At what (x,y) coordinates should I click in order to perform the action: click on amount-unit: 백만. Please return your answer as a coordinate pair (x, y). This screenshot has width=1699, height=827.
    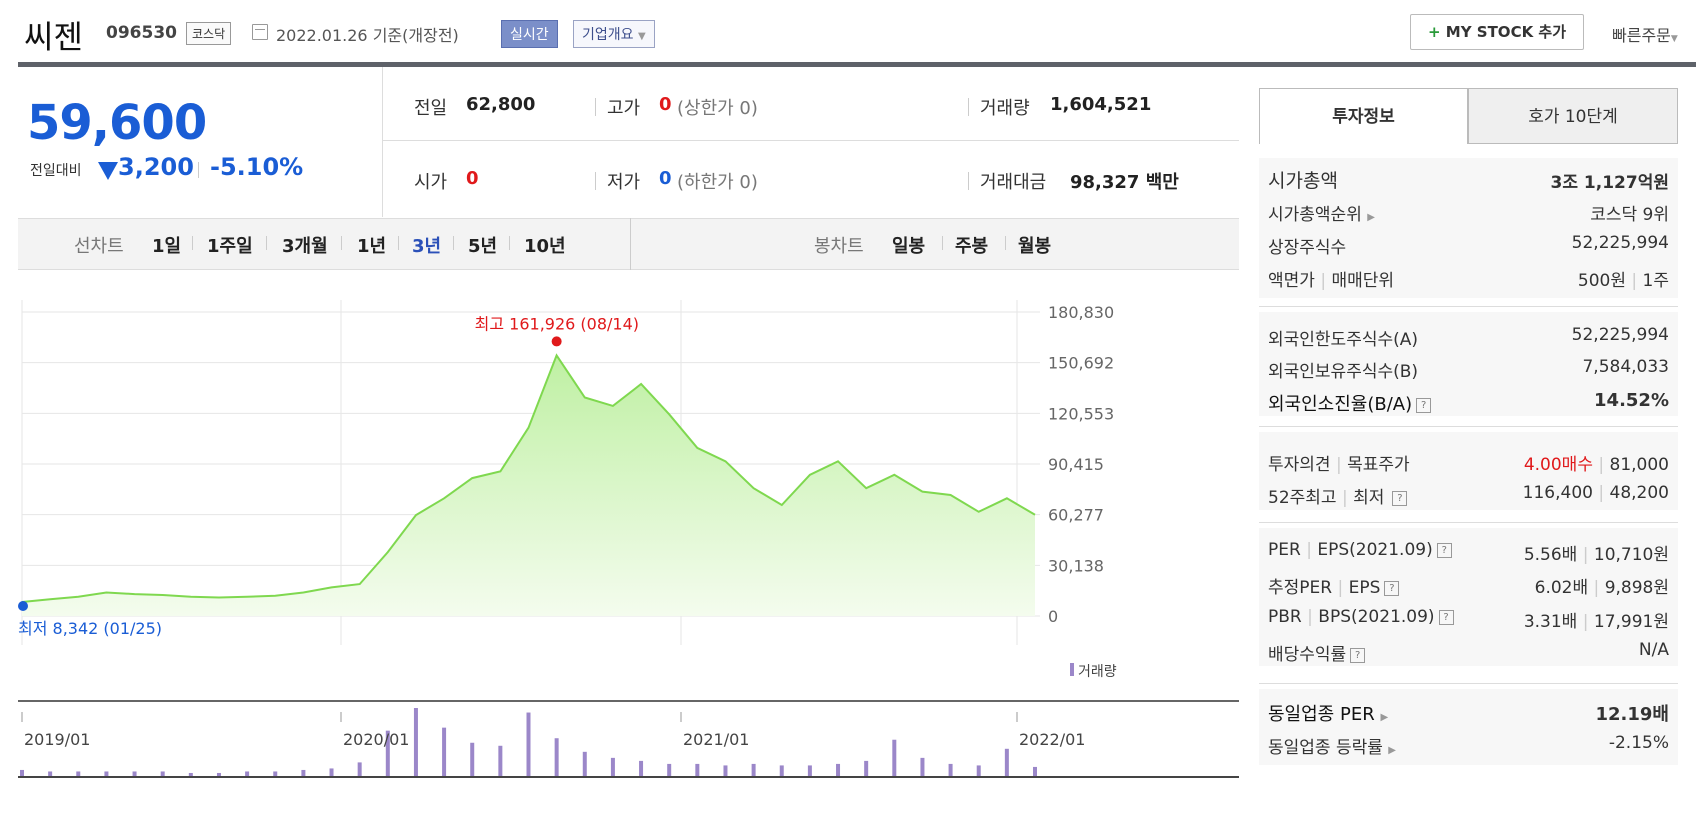
    Looking at the image, I should click on (1162, 182).